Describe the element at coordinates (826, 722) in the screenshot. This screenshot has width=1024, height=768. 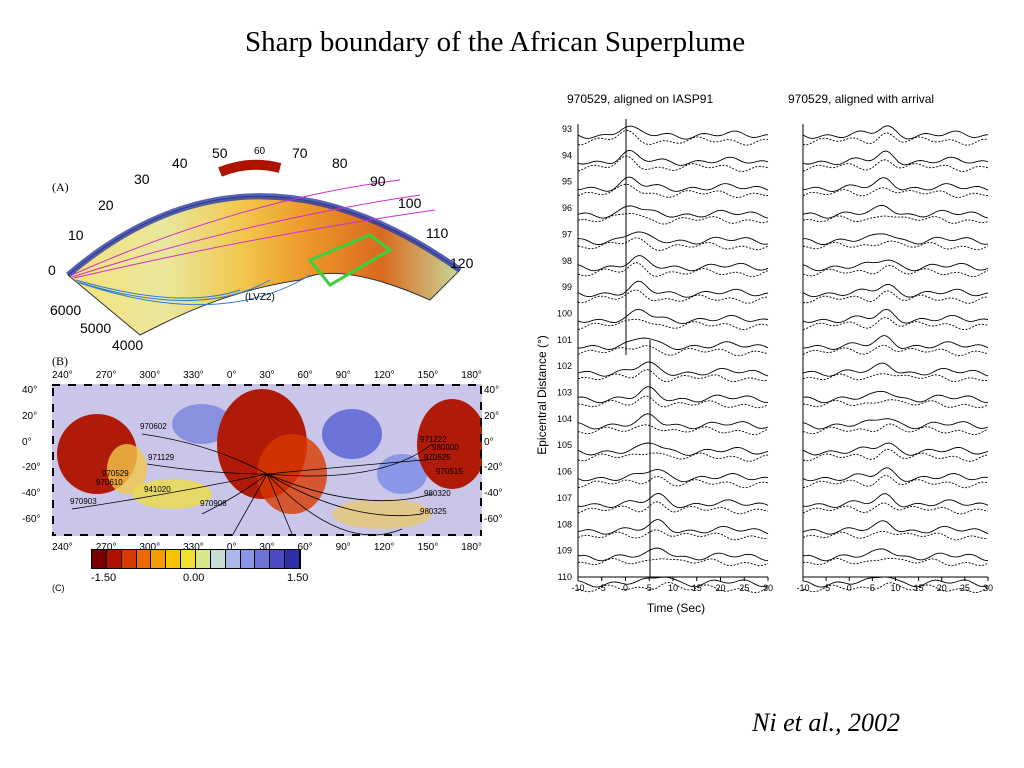
I see `citation: Ni et al., 2002` at that location.